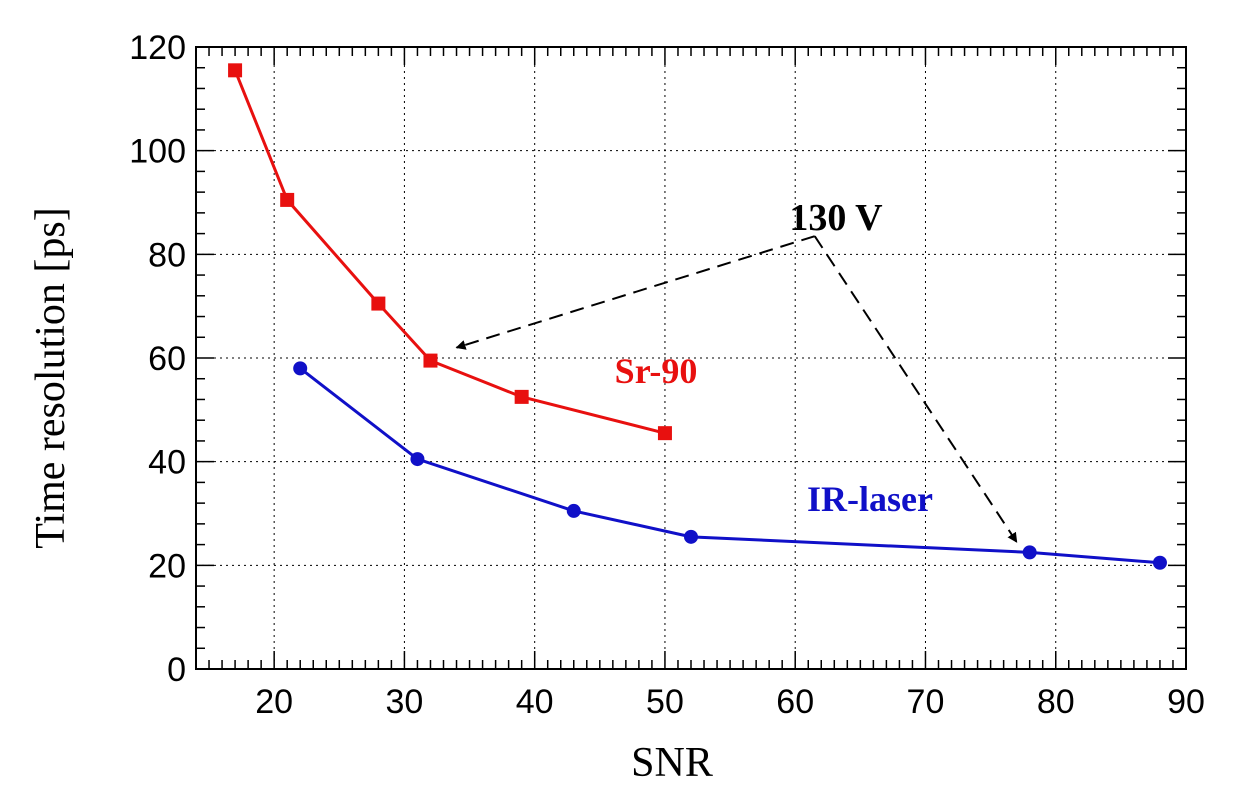  I want to click on series-label: IR-laser, so click(870, 499).